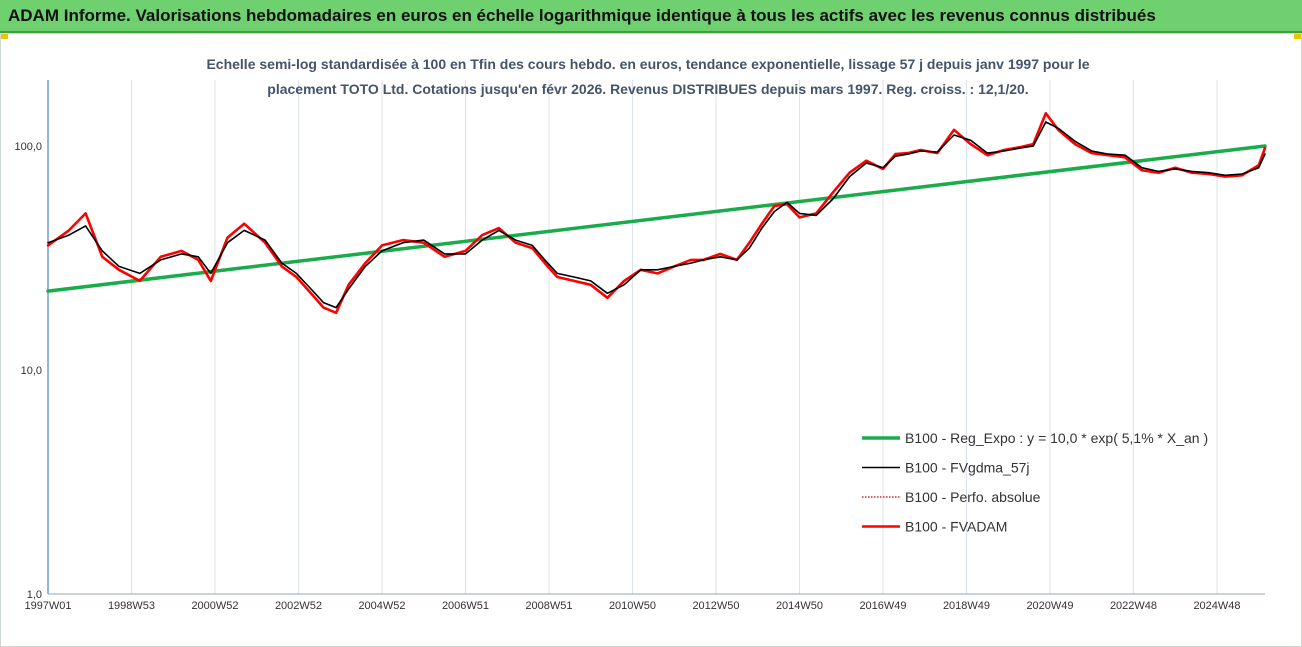  What do you see at coordinates (1049, 606) in the screenshot?
I see `x-tick-label: 2020W49` at bounding box center [1049, 606].